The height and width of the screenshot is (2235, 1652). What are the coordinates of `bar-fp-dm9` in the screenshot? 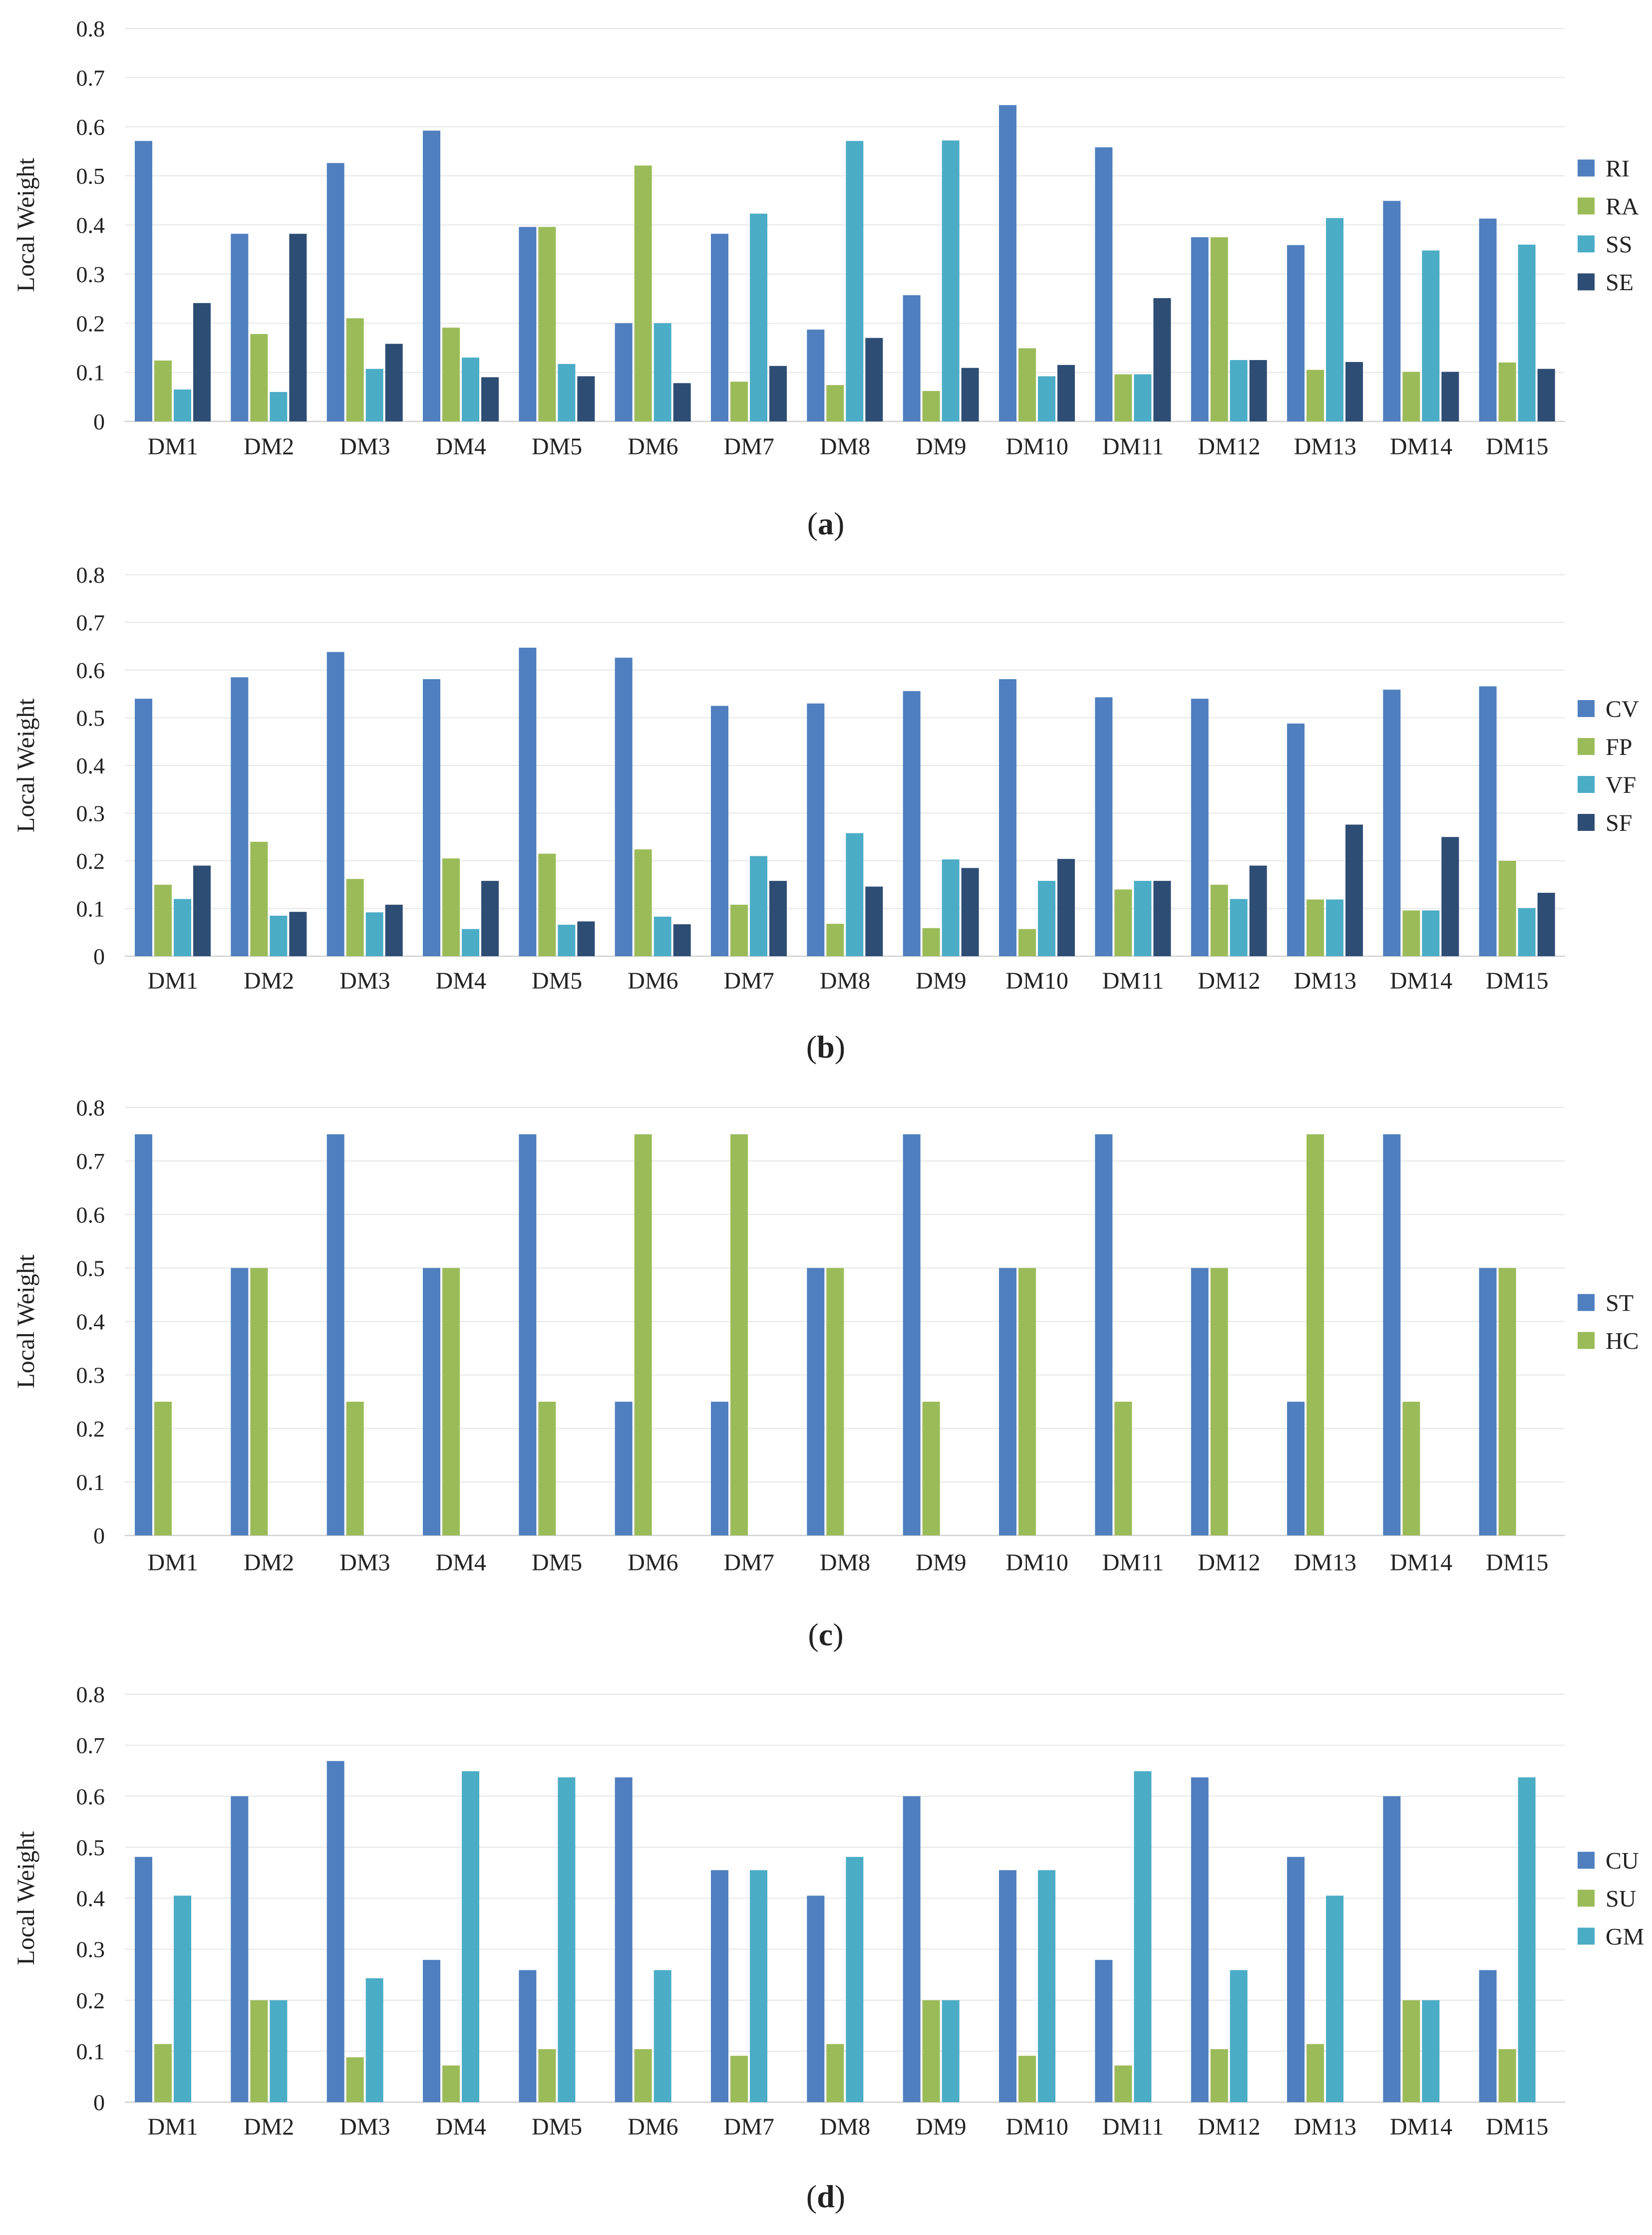 It's located at (931, 942).